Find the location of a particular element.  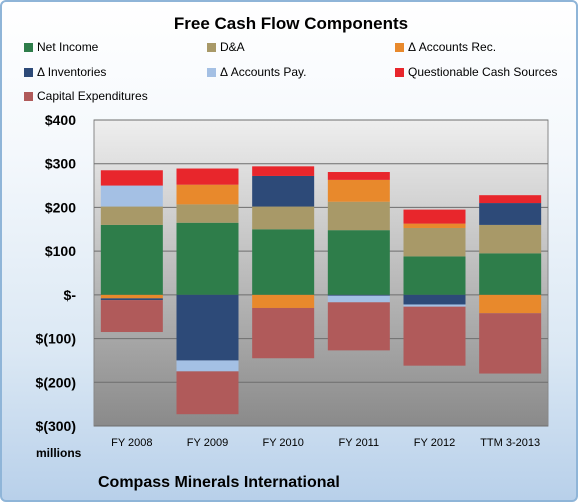

bar-capital-expenditures-fy-2008 is located at coordinates (131, 316).